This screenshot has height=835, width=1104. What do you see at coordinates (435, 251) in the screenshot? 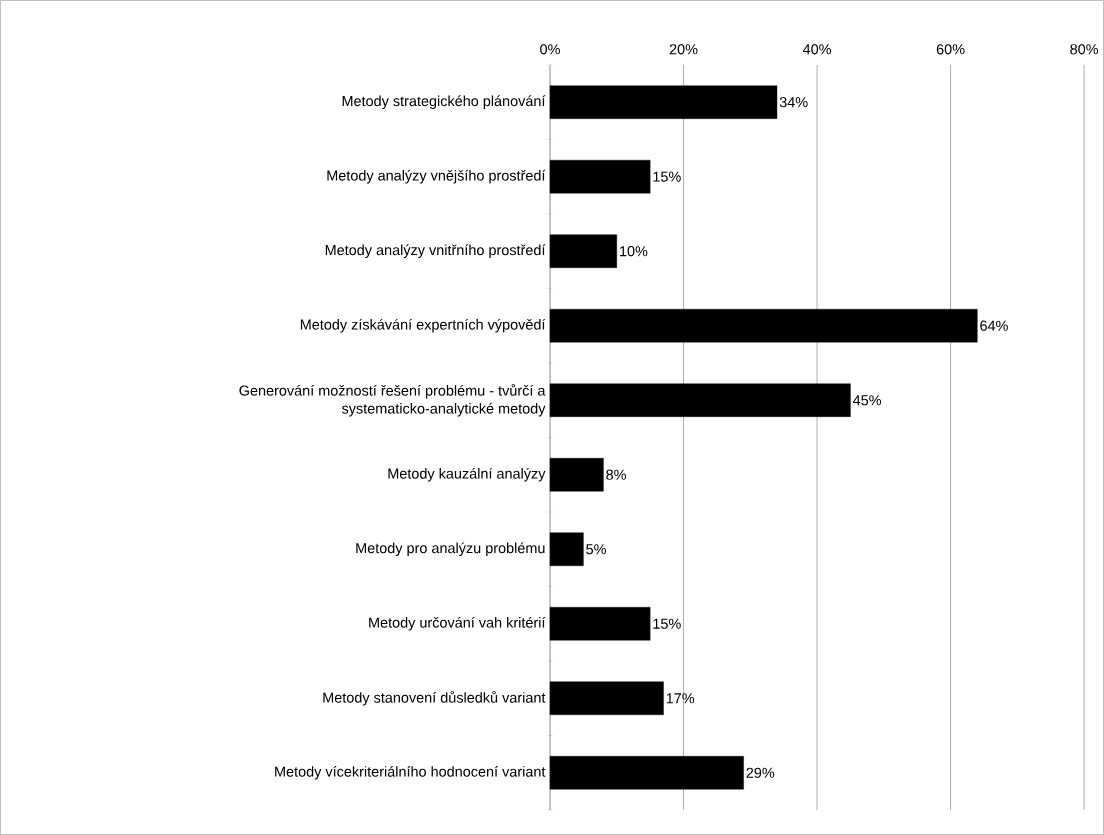
I see `y-tick-label: Metody analýzy vnitřního prostředí` at bounding box center [435, 251].